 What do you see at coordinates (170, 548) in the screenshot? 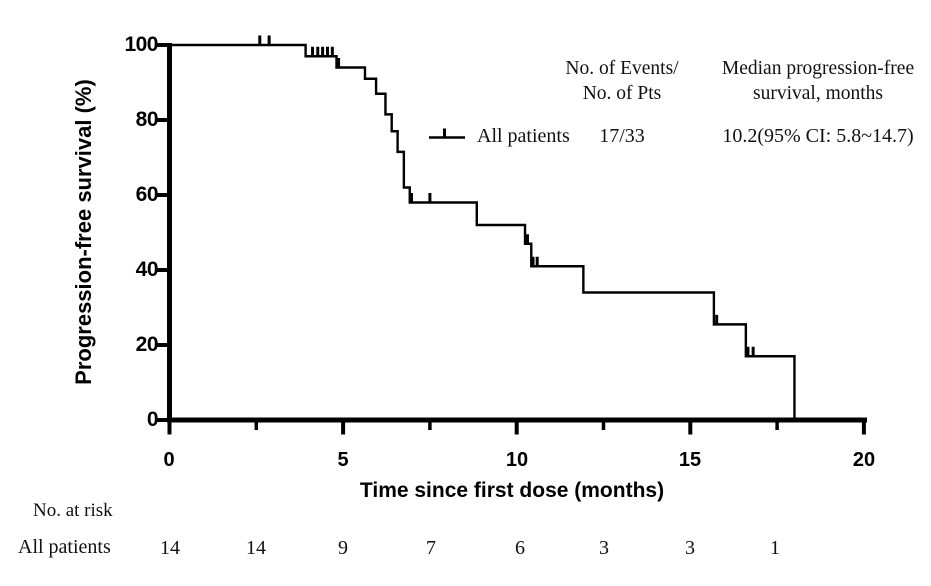
I see `risk-count-t0: 14` at bounding box center [170, 548].